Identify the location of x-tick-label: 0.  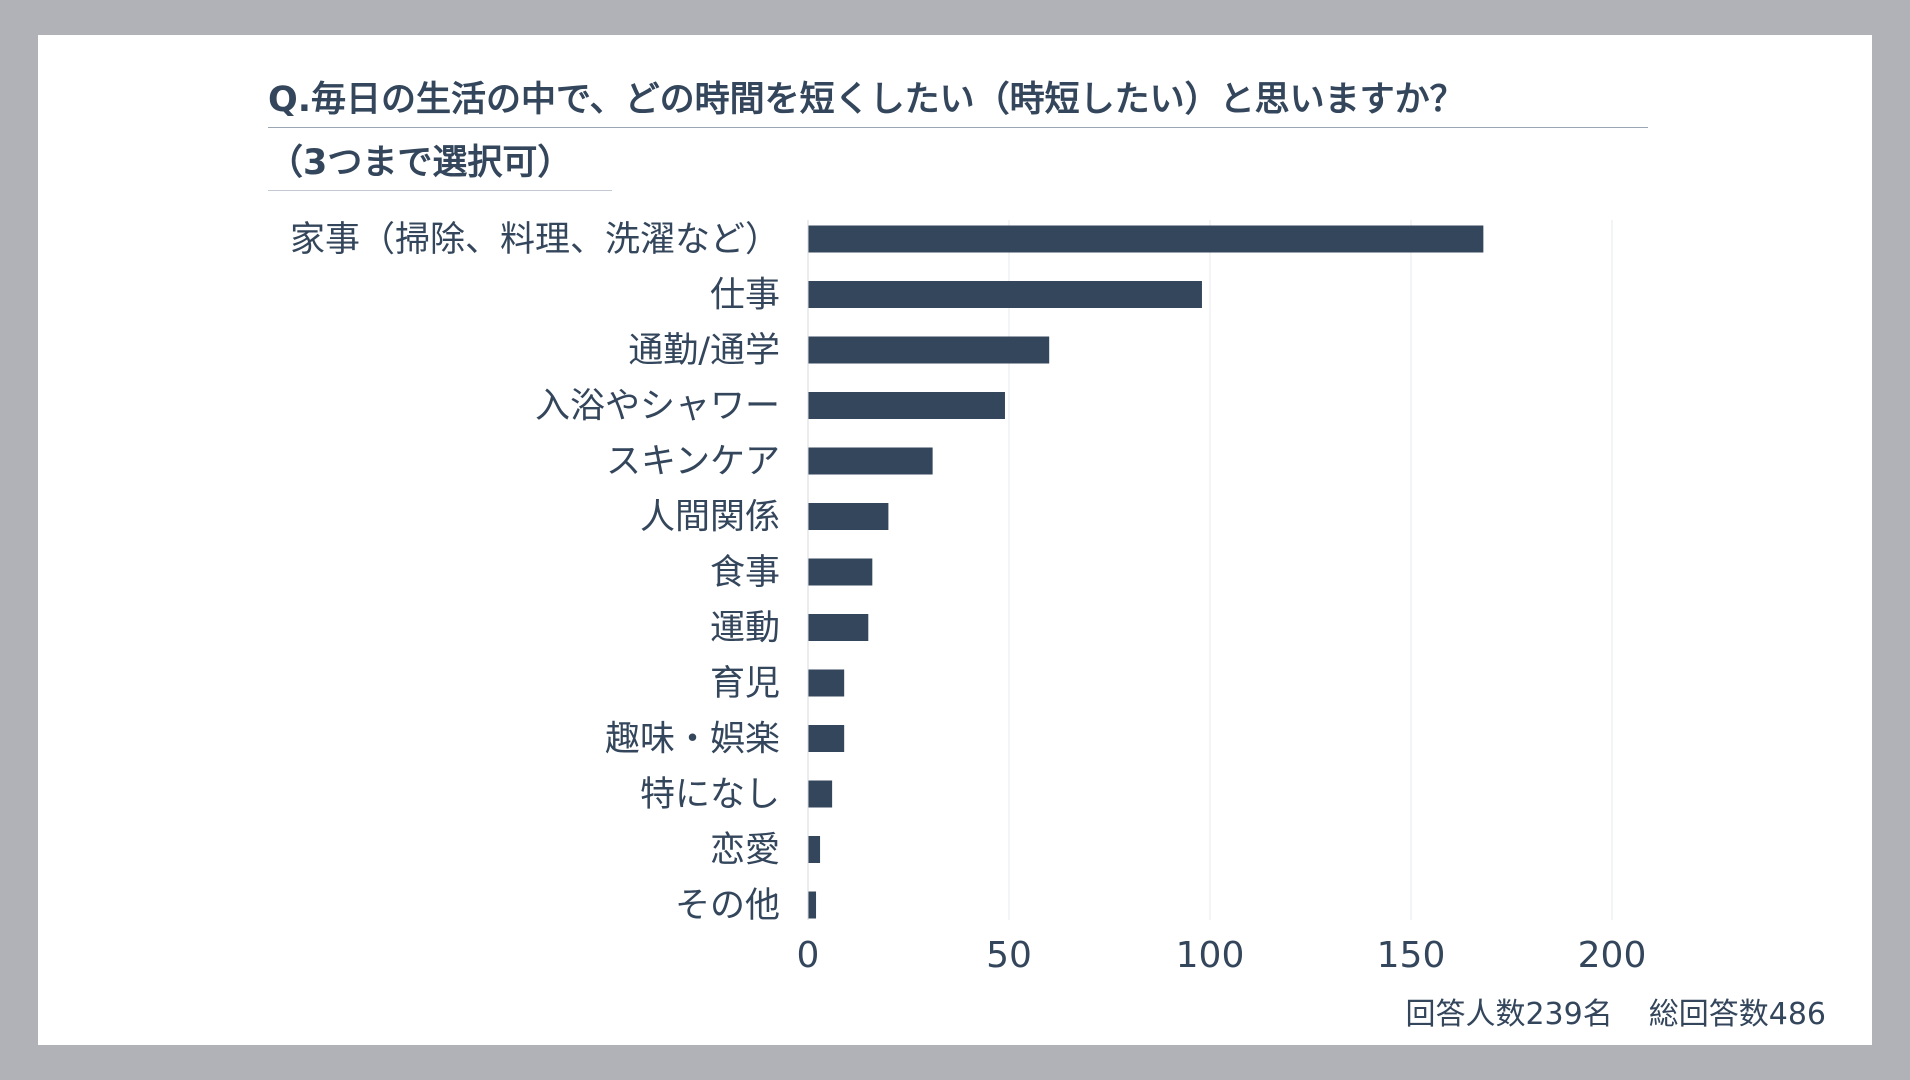
(808, 955).